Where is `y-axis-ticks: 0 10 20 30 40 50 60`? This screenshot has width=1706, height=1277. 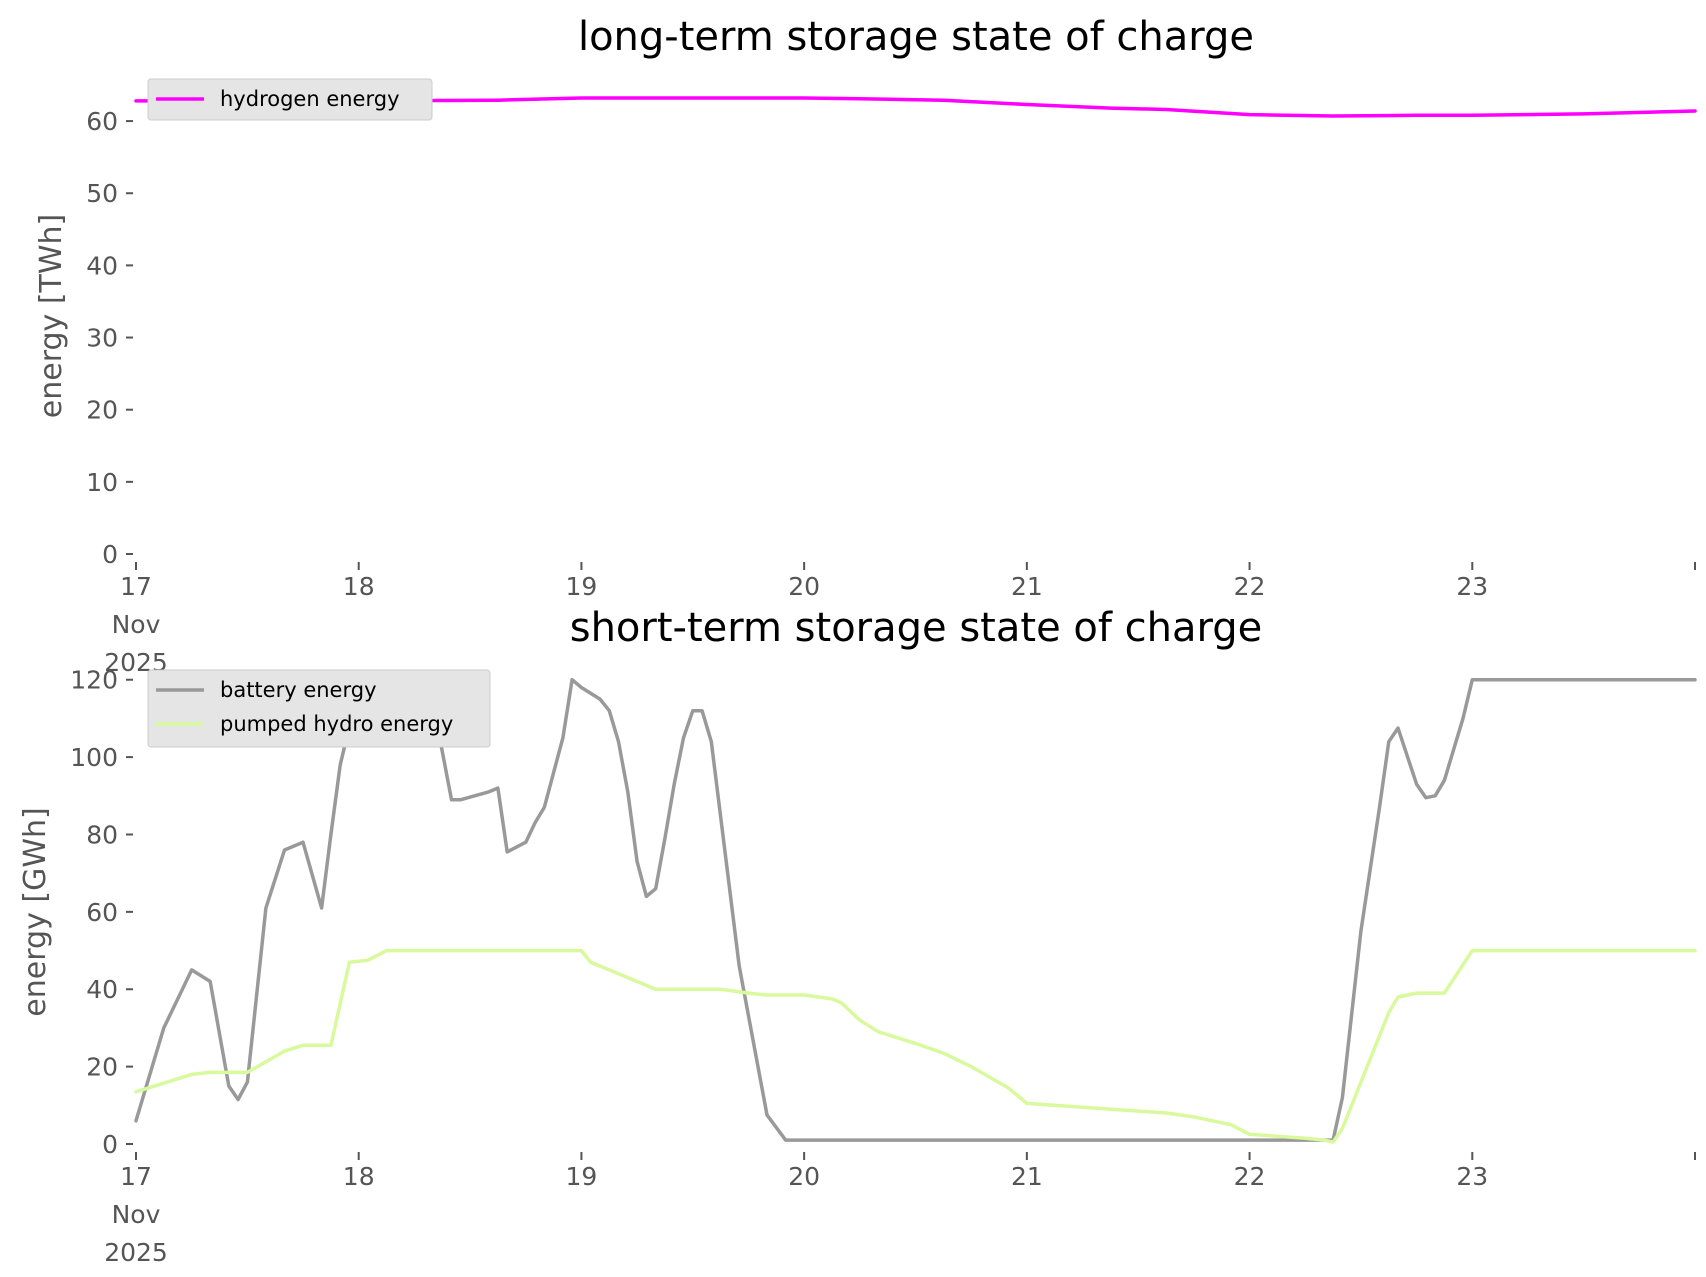
y-axis-ticks: 0 10 20 30 40 50 60 is located at coordinates (109, 338).